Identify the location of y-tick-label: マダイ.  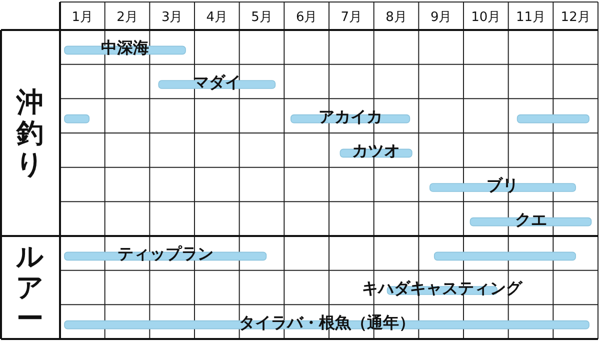
(216, 82).